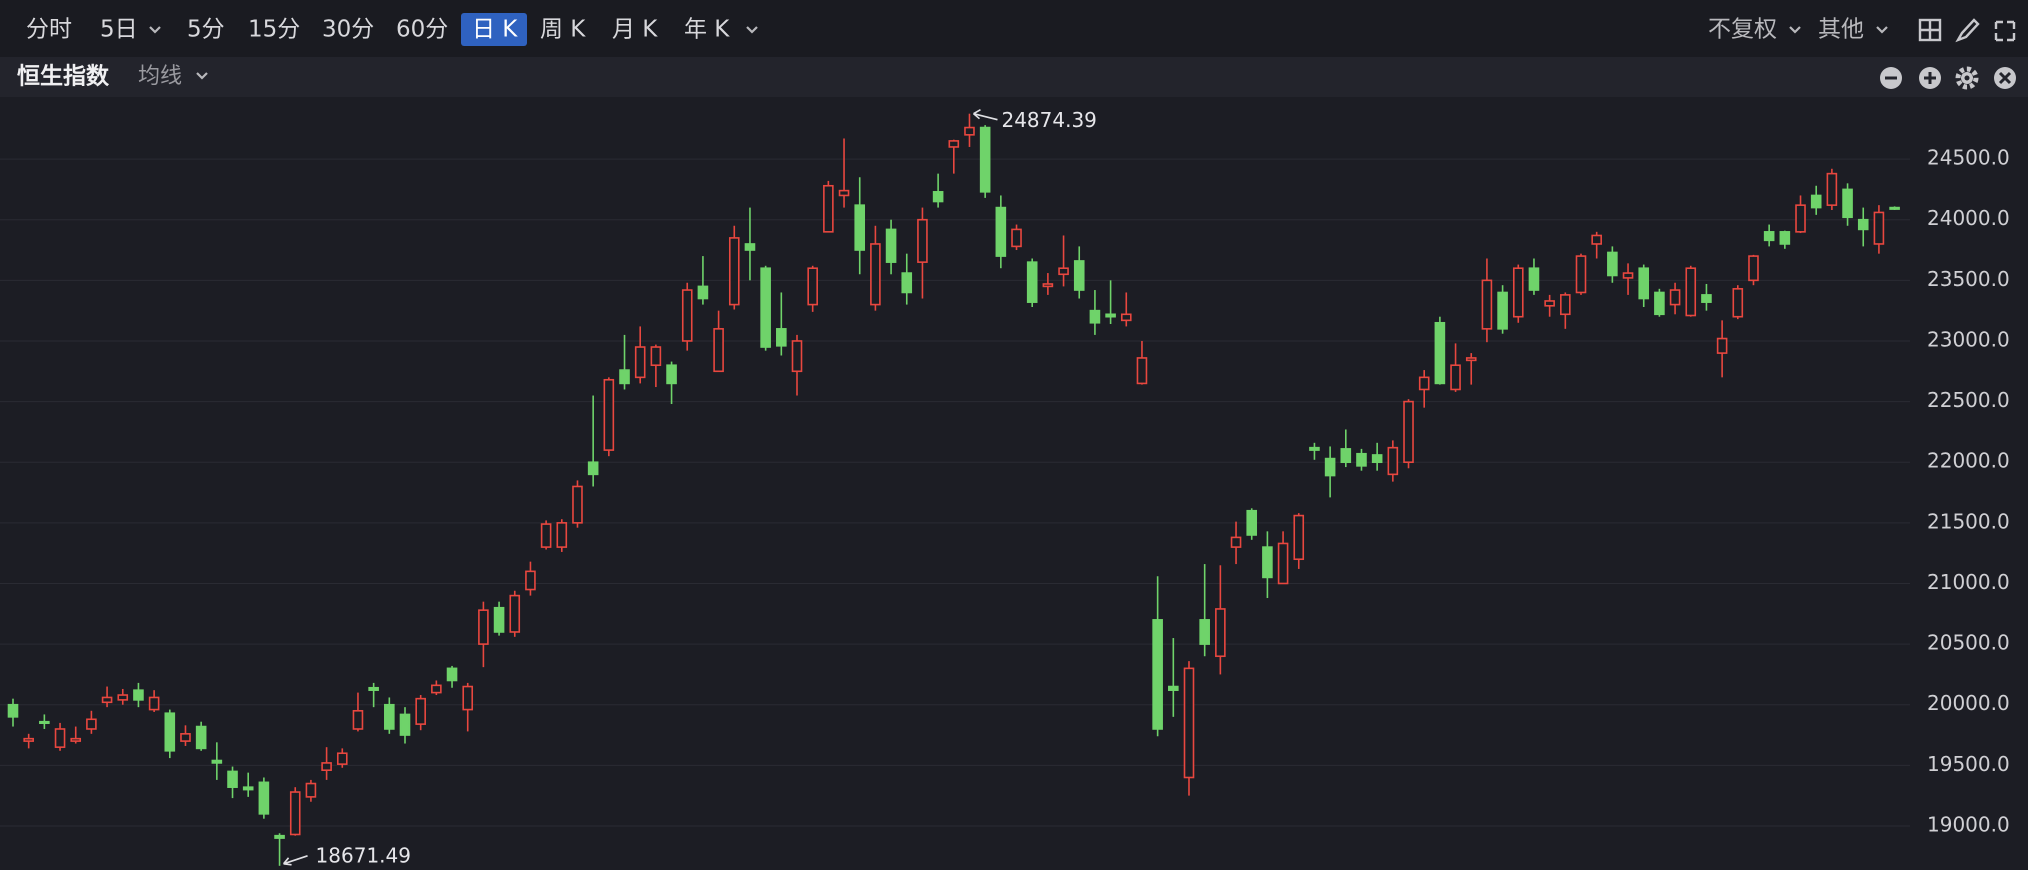 Image resolution: width=2028 pixels, height=870 pixels. Describe the element at coordinates (1968, 521) in the screenshot. I see `y-tick-label: 21500.0` at that location.